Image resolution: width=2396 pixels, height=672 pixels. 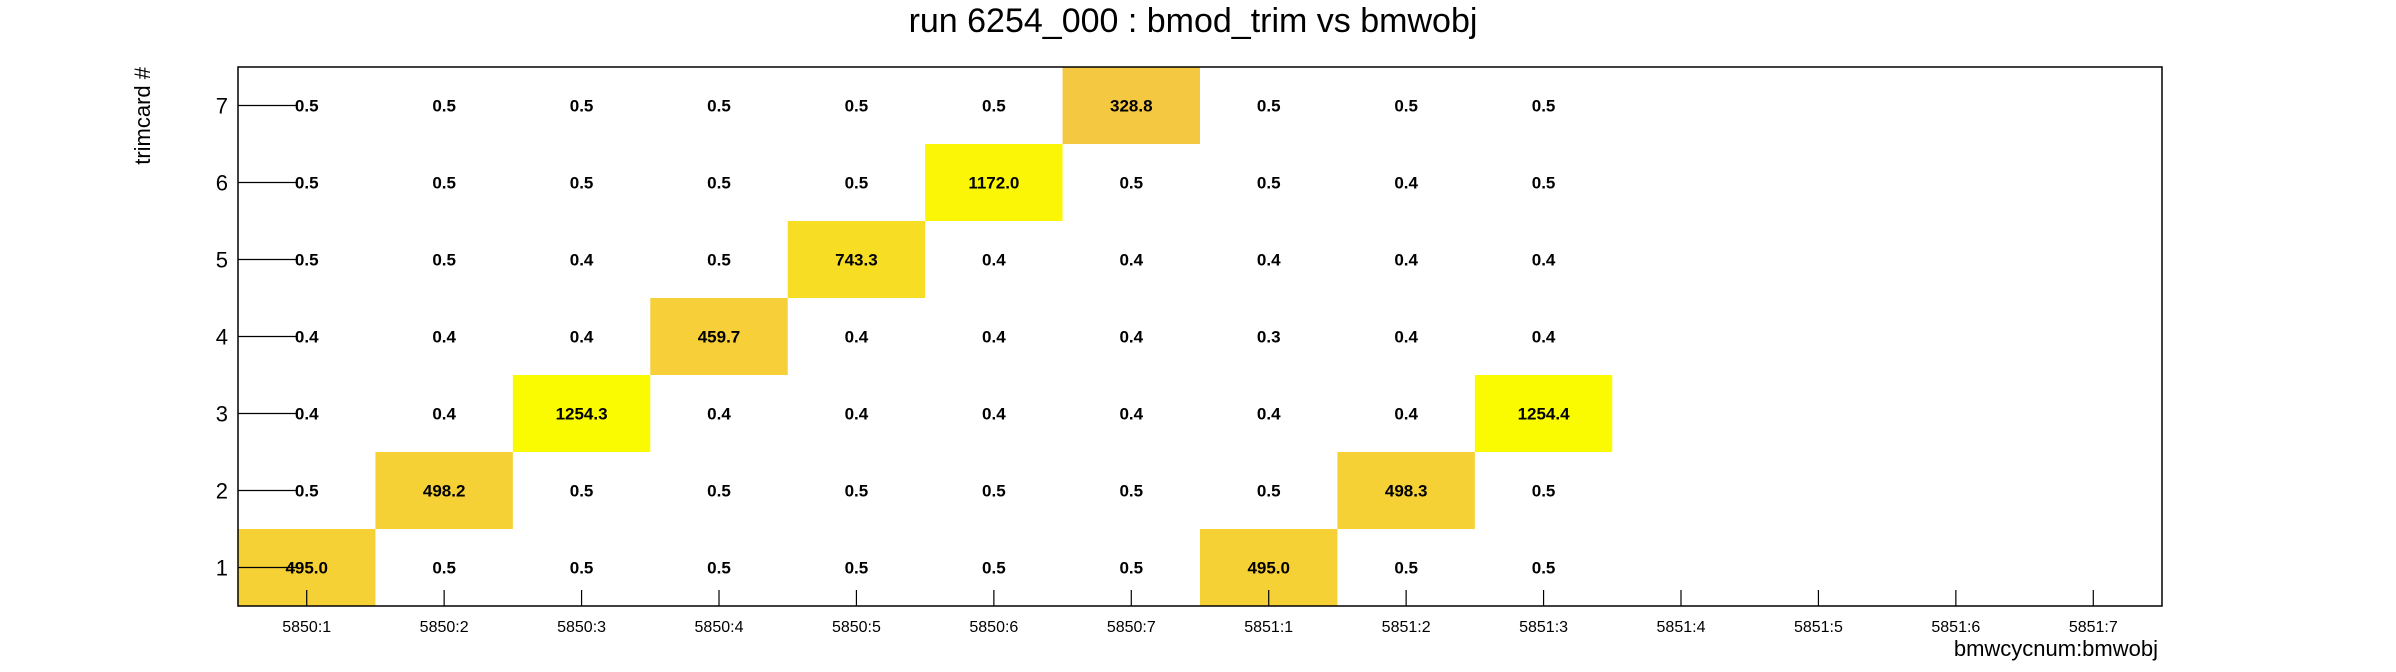 What do you see at coordinates (1193, 21) in the screenshot?
I see `chart-title: run 6254_000 : bmod_trim vs bmwobj` at bounding box center [1193, 21].